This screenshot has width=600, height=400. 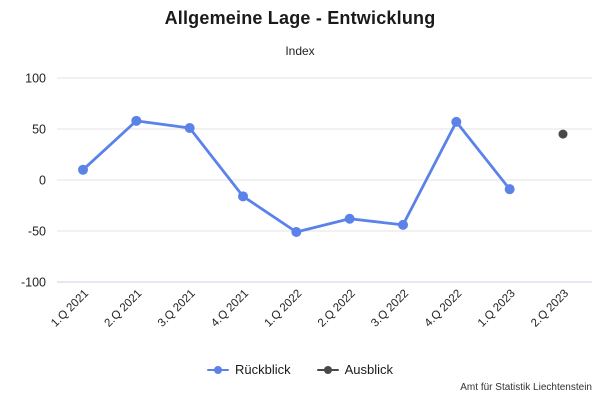 I want to click on chart-legend: Rückblick Ausblick, so click(x=300, y=369).